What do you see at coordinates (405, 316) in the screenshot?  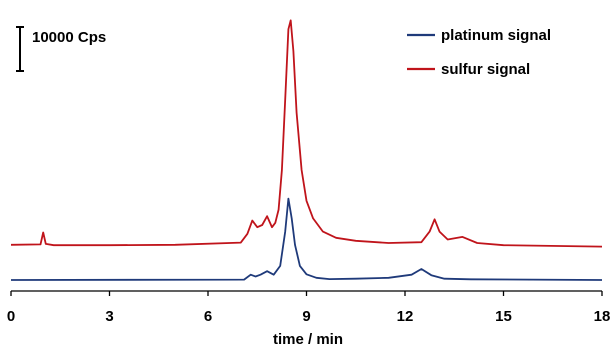 I see `x-tick-label: 12` at bounding box center [405, 316].